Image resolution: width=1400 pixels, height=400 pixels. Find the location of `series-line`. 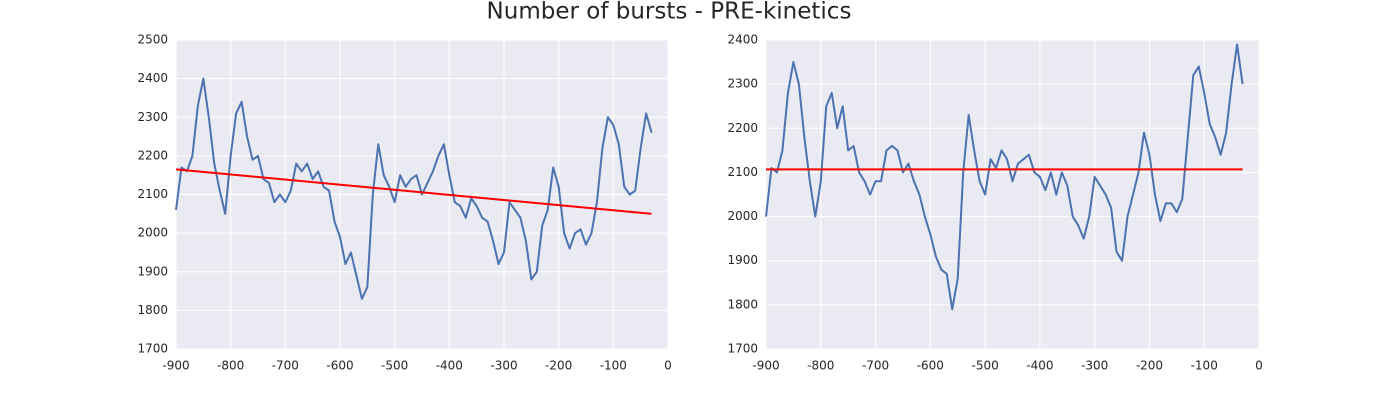

series-line is located at coordinates (413, 191).